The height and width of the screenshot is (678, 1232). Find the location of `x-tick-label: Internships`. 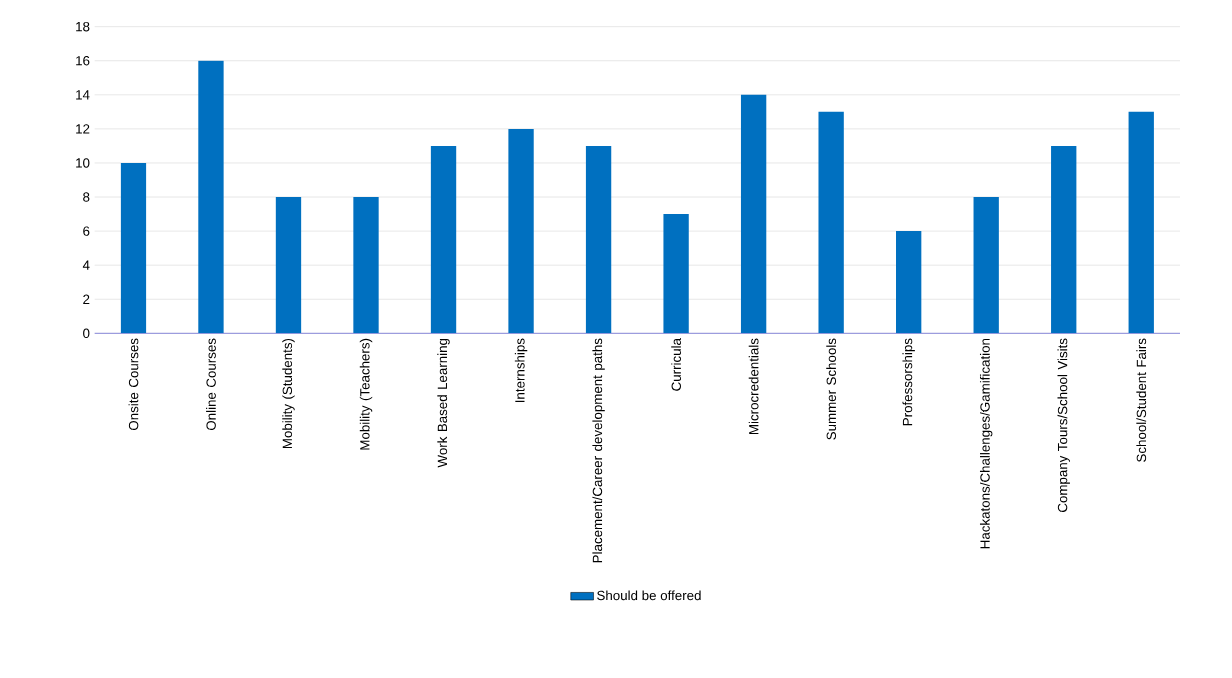

x-tick-label: Internships is located at coordinates (521, 370).